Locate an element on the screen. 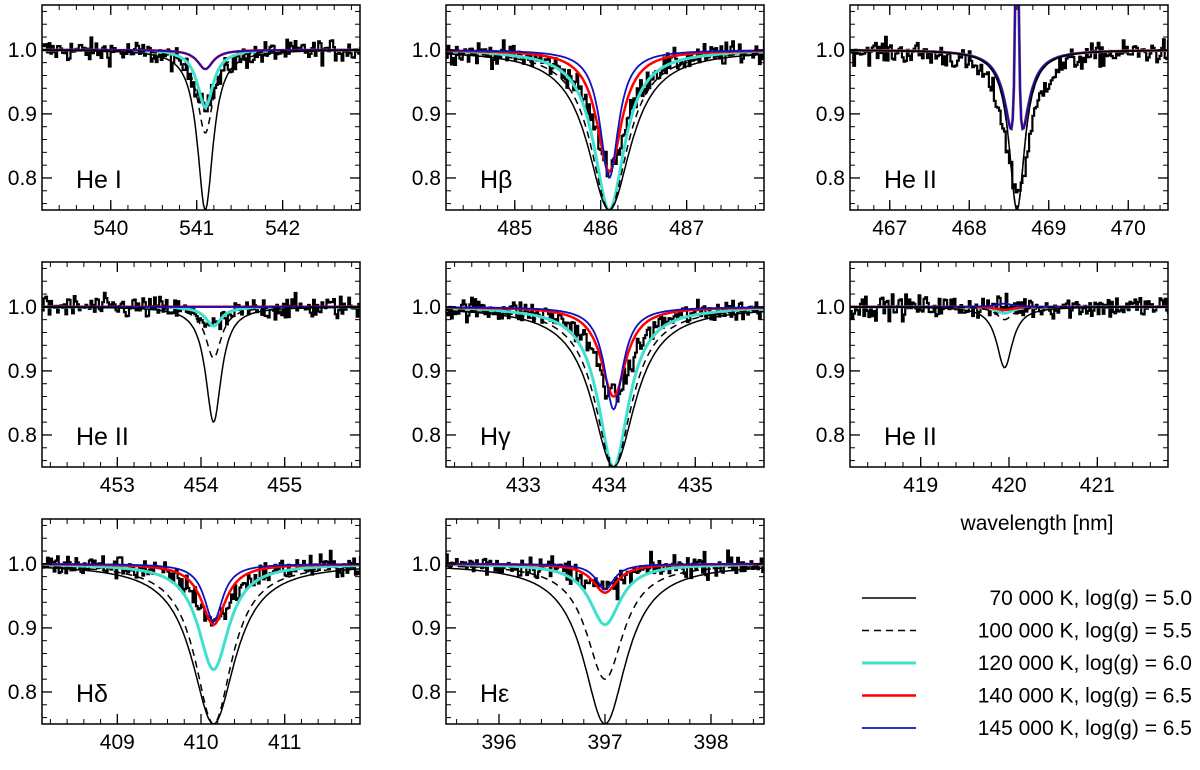  line-id-label: Hε is located at coordinates (494, 694).